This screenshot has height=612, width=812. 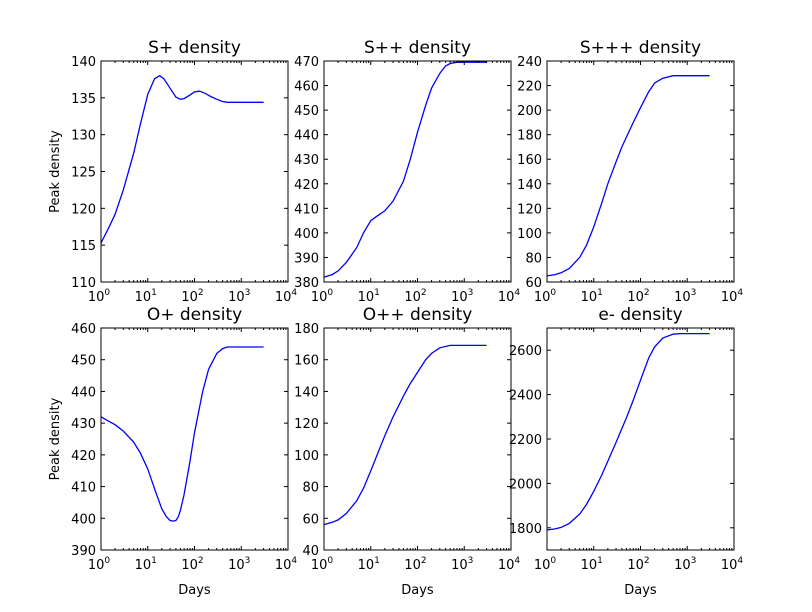 I want to click on panel-title: S+ density, so click(x=194, y=48).